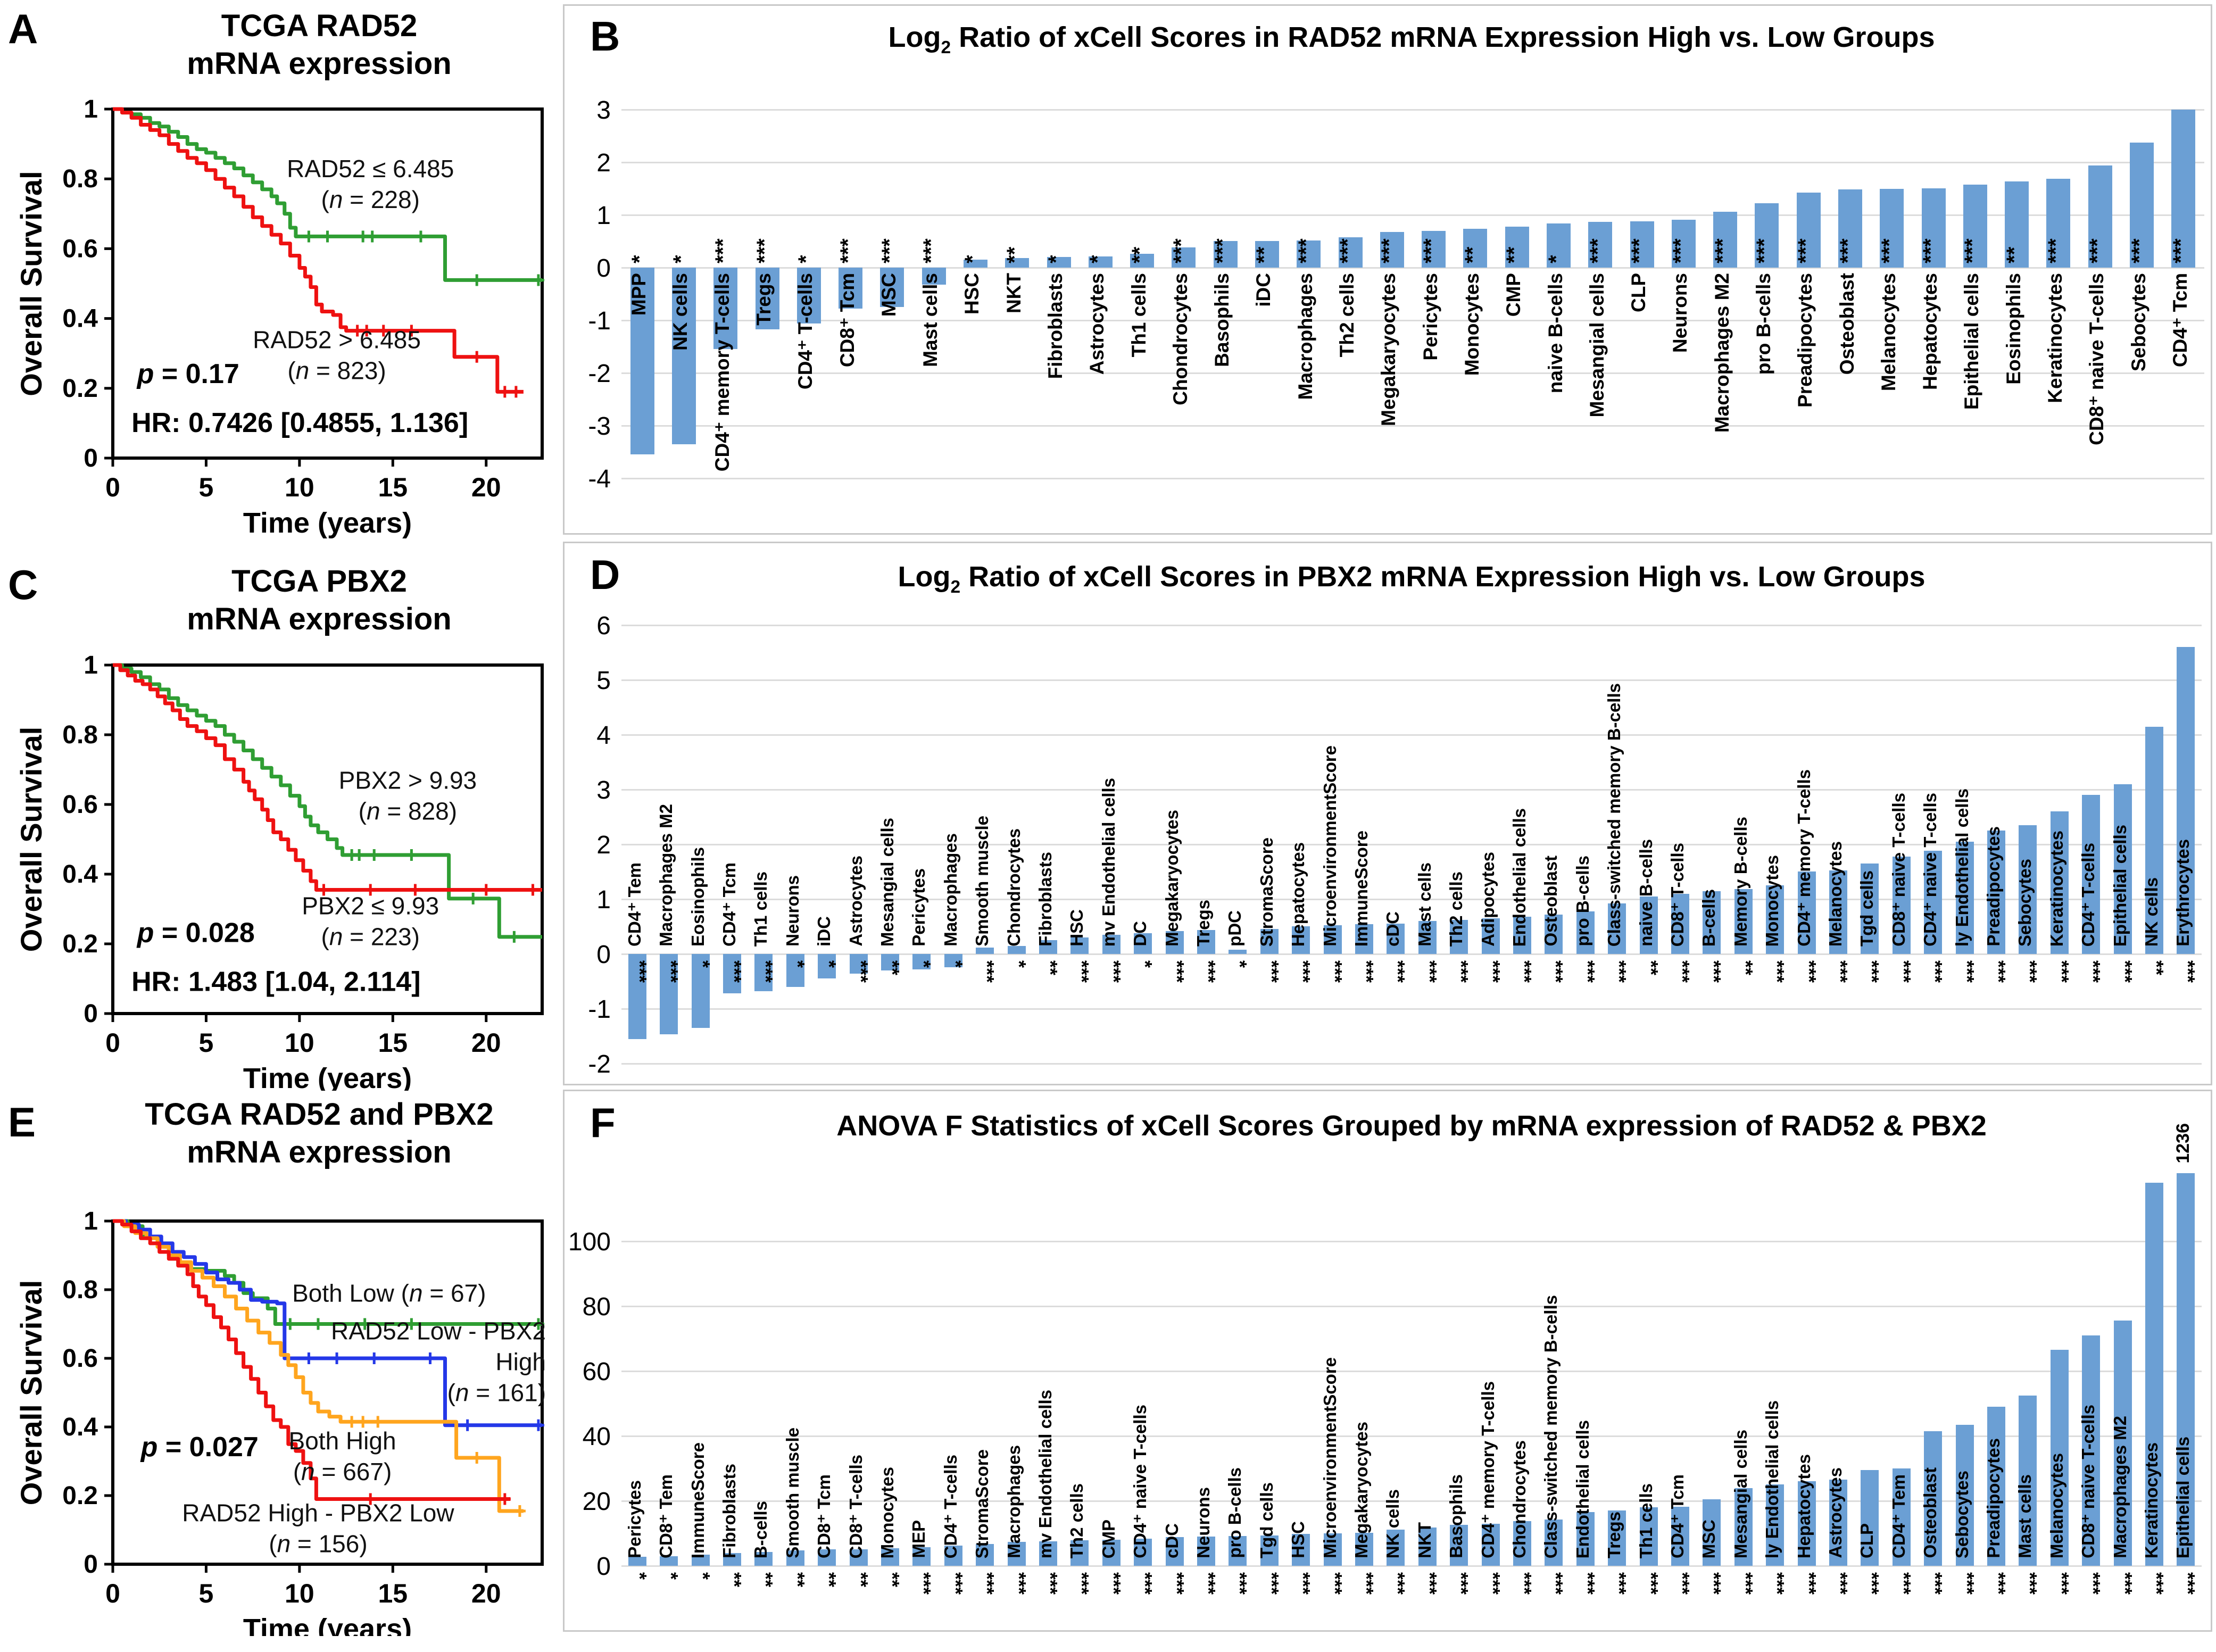 Image resolution: width=2216 pixels, height=1652 pixels. I want to click on bar-label: Chondrocytes, so click(1180, 339).